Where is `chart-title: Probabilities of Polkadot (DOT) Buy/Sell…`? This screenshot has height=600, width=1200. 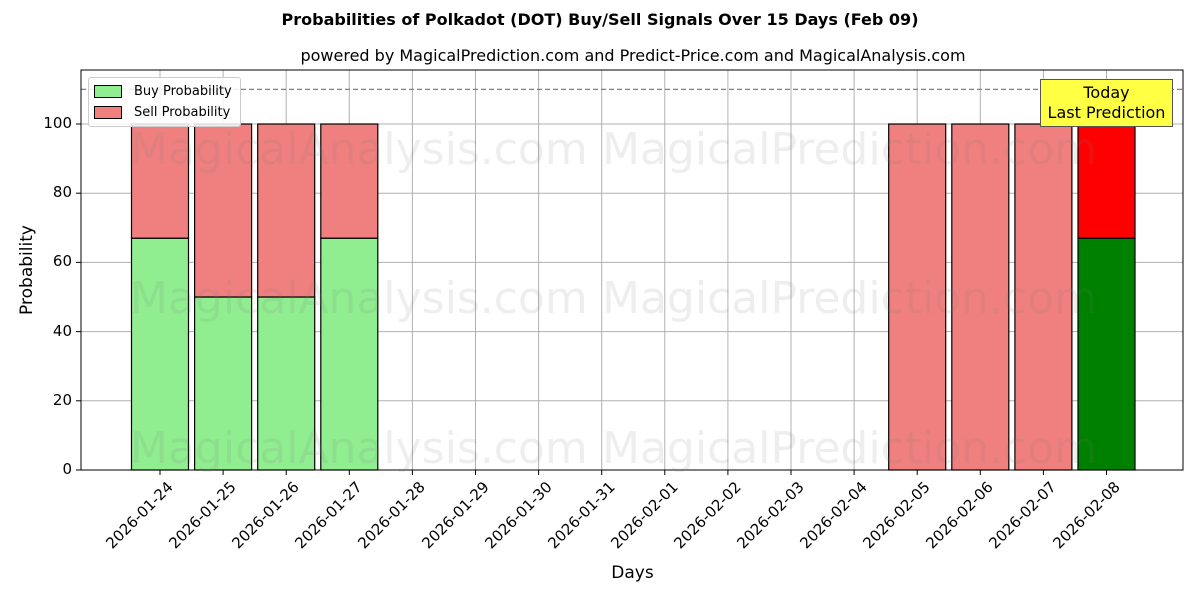
chart-title: Probabilities of Polkadot (DOT) Buy/Sell… is located at coordinates (600, 19).